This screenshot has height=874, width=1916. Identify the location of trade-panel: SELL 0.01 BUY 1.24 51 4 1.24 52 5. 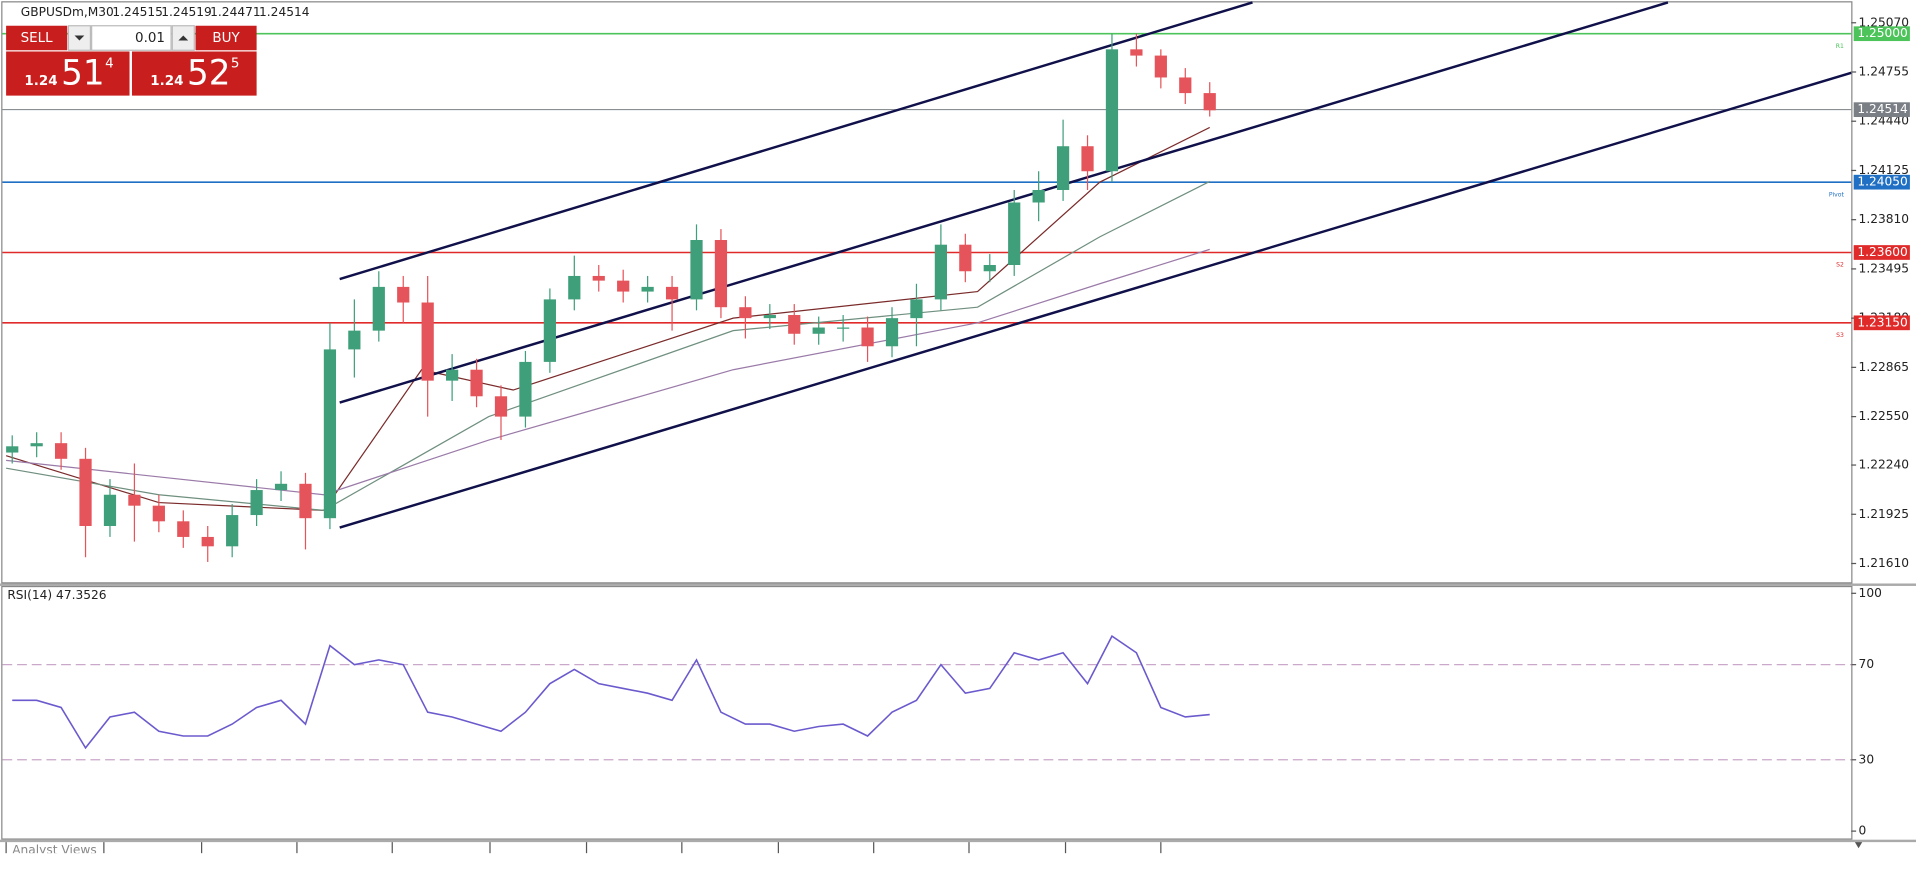
(131, 60).